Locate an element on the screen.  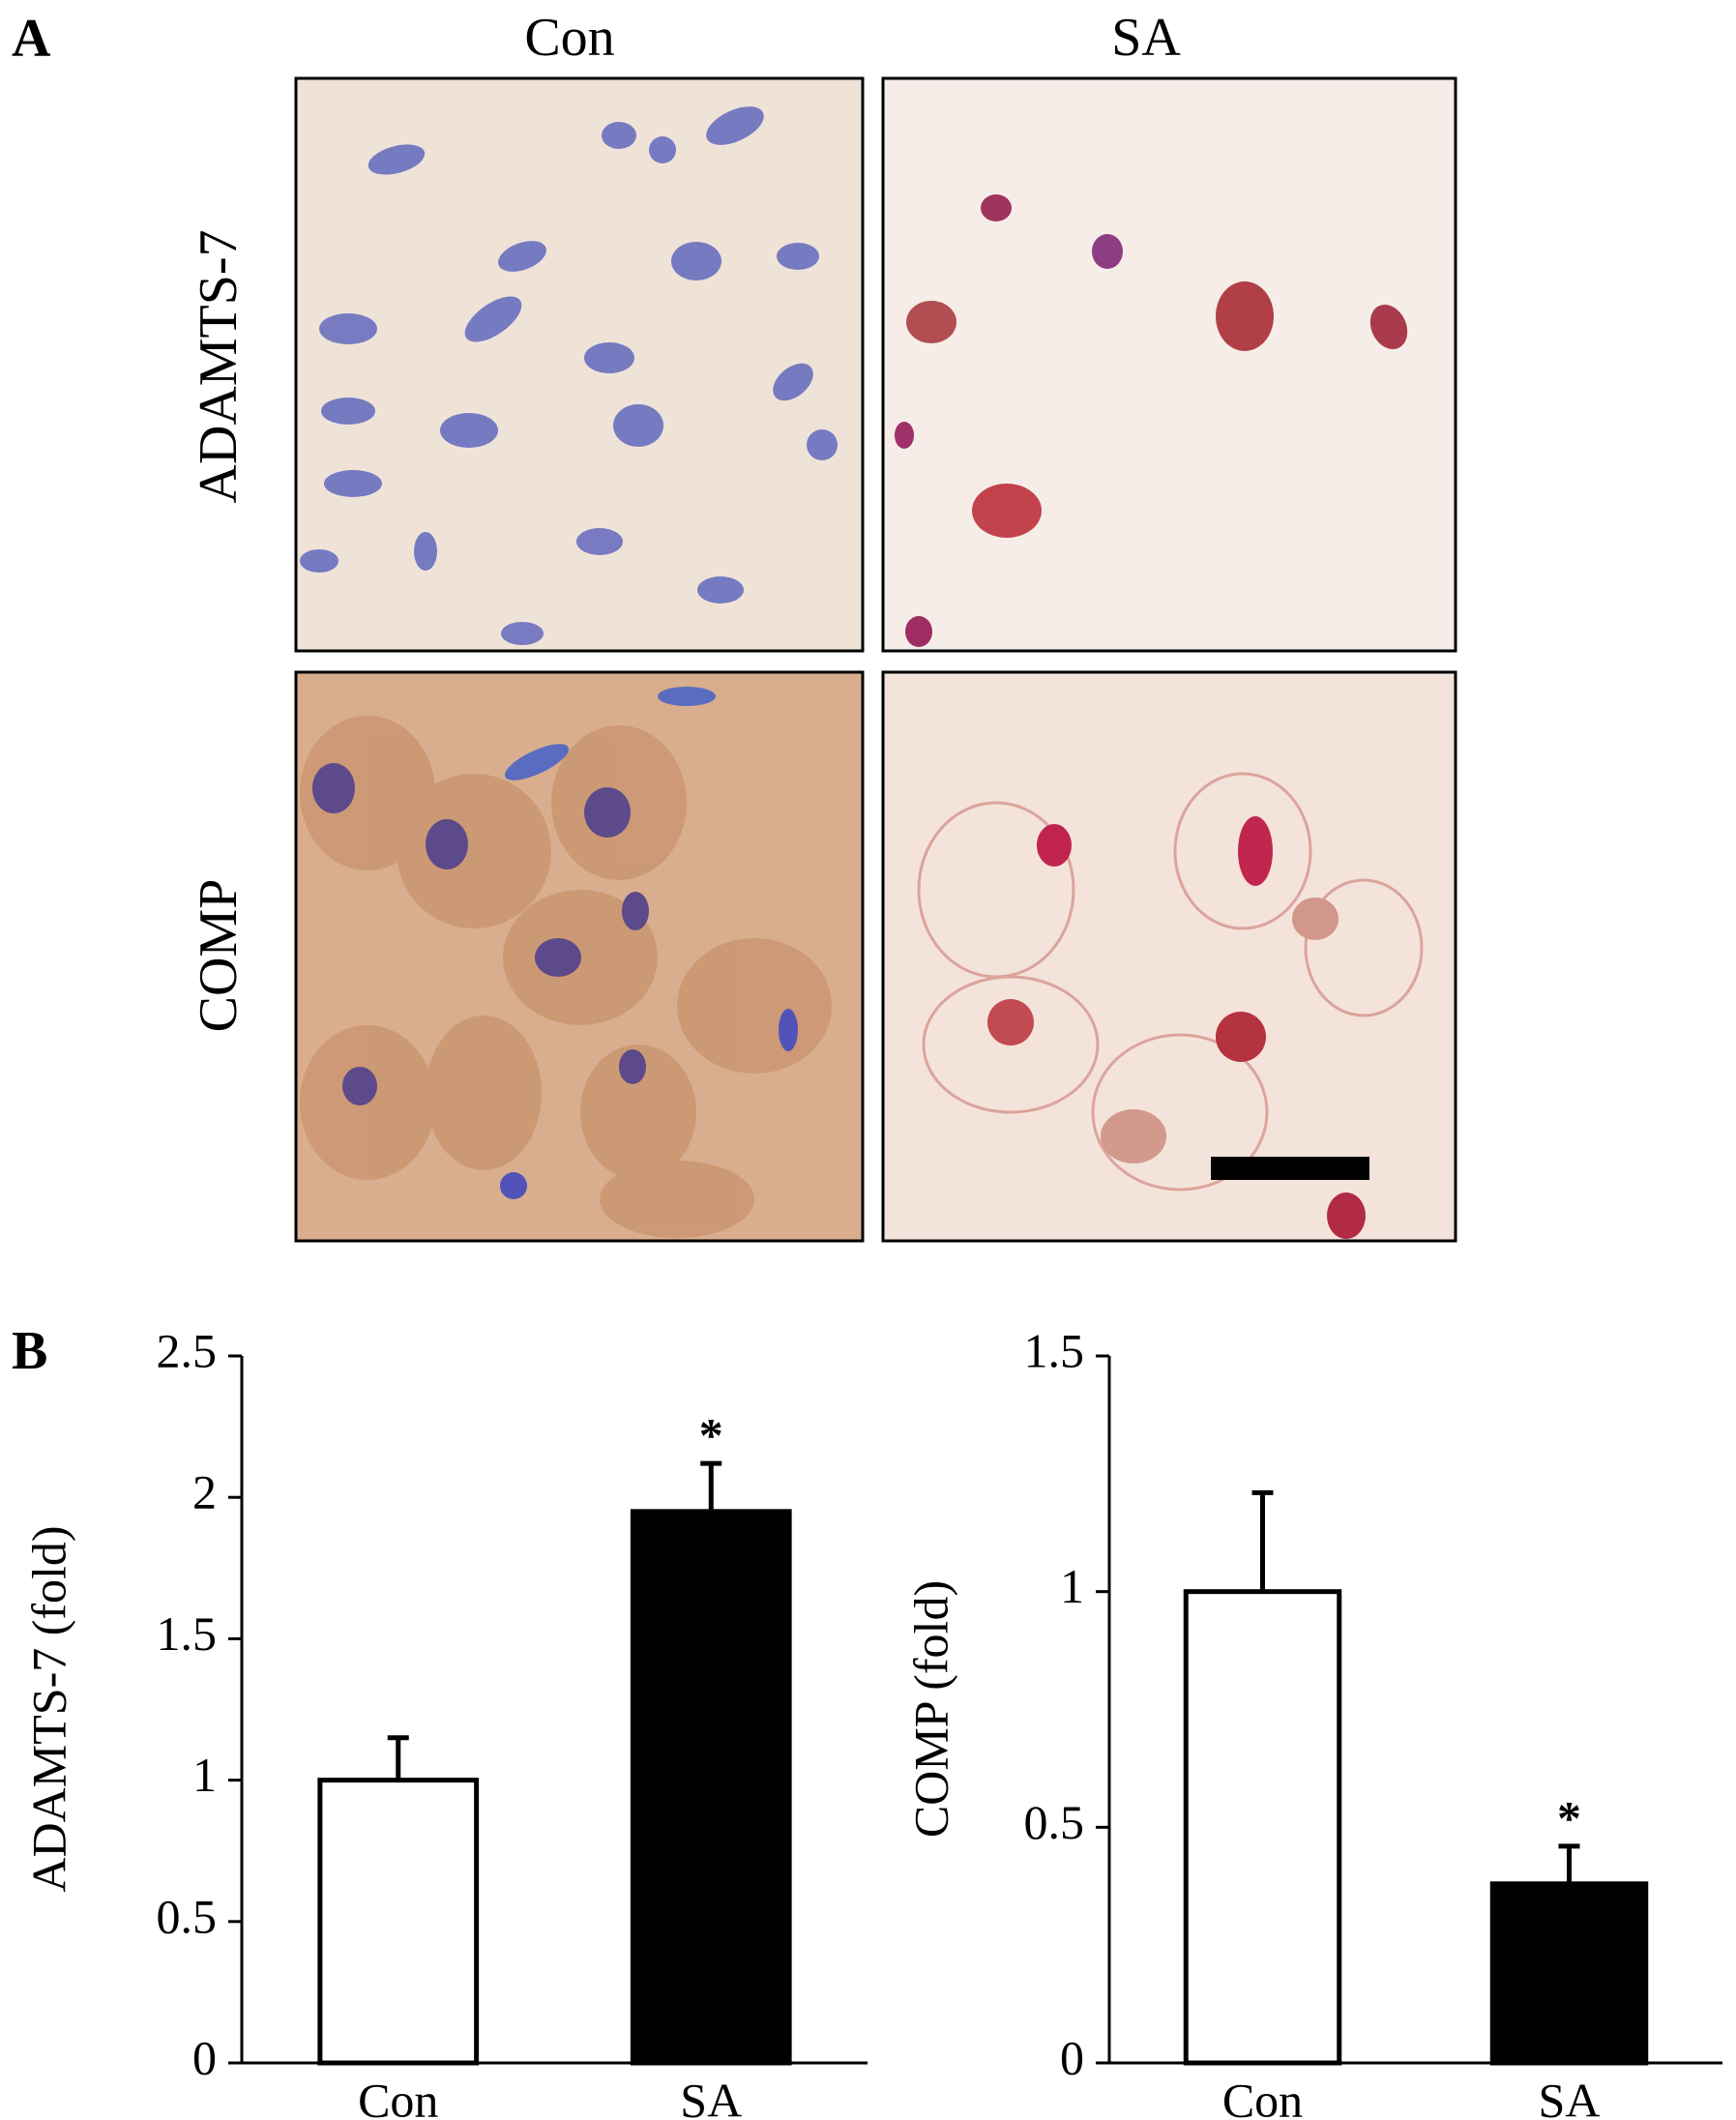
column-label: SA is located at coordinates (1146, 38).